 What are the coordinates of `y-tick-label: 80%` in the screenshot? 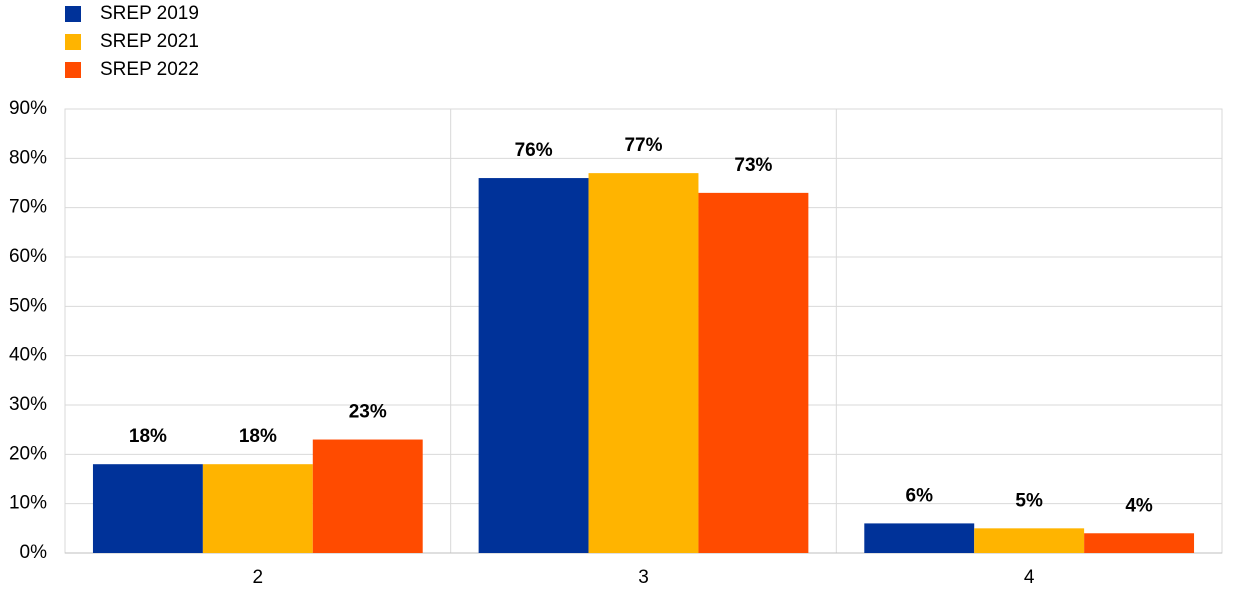 It's located at (28, 157).